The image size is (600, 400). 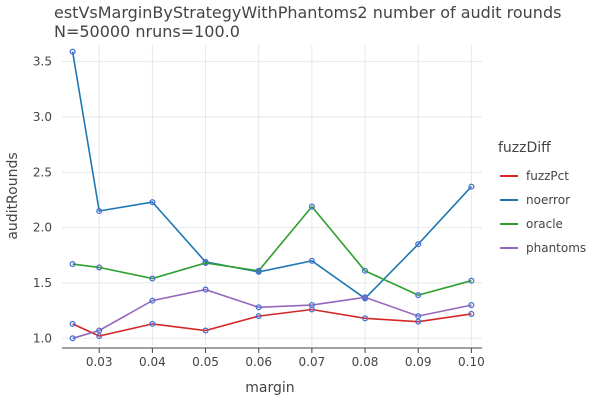 I want to click on chart-subtitle: N=50000 nruns=100.0, so click(x=147, y=31).